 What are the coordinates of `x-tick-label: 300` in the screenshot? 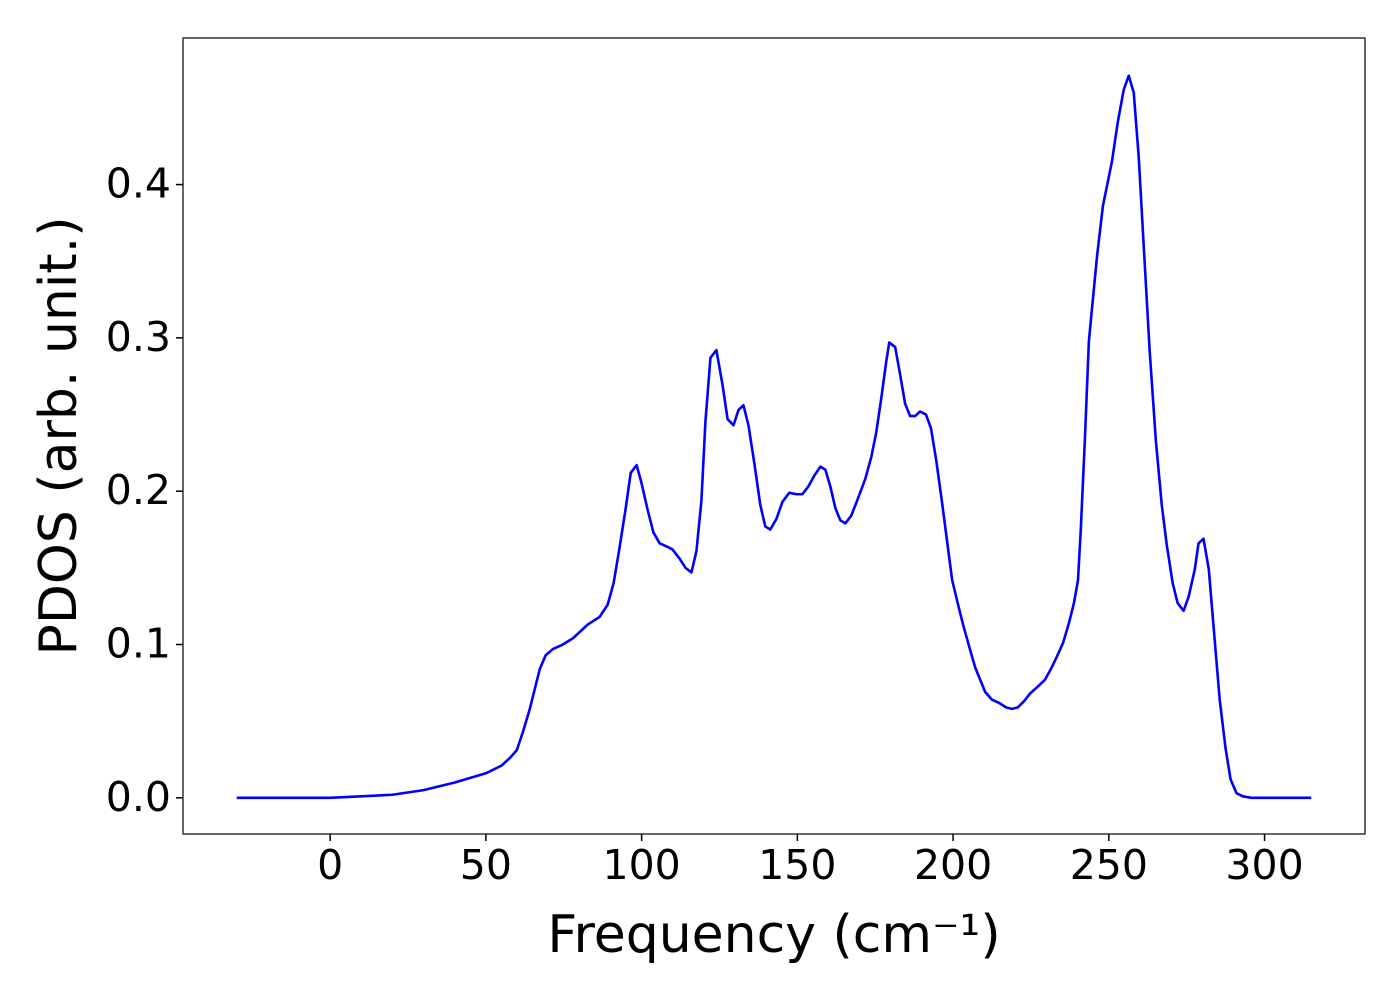 It's located at (1264, 865).